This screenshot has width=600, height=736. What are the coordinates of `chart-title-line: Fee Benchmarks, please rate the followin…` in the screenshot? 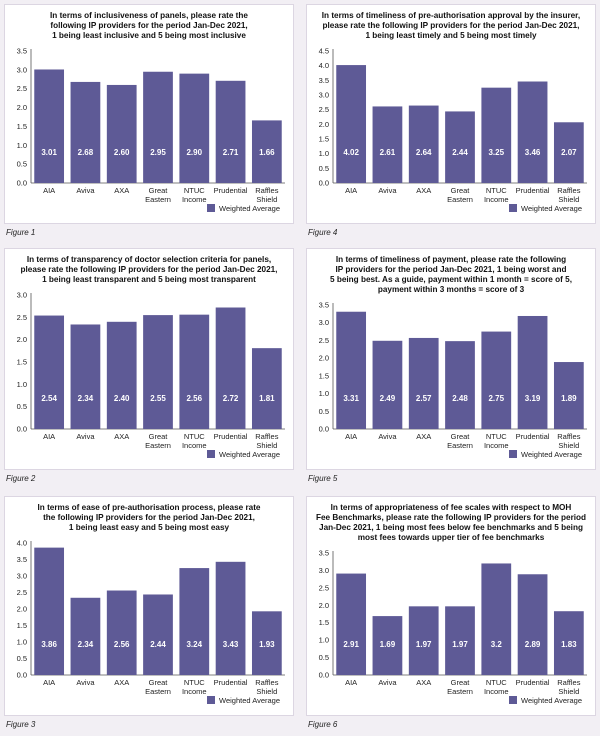 It's located at (451, 517).